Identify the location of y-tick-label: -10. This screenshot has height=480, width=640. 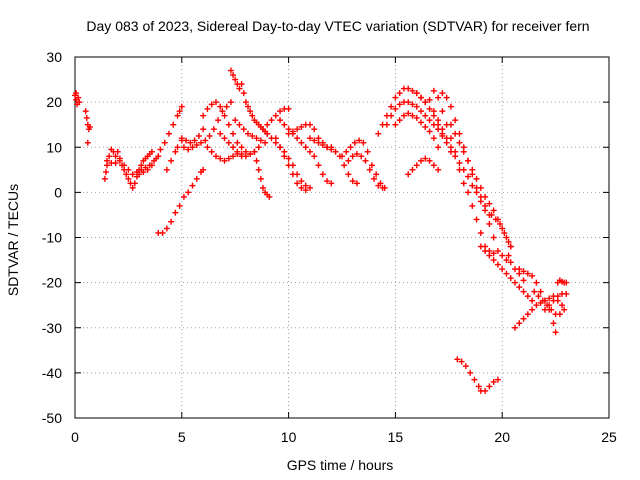
(52, 238).